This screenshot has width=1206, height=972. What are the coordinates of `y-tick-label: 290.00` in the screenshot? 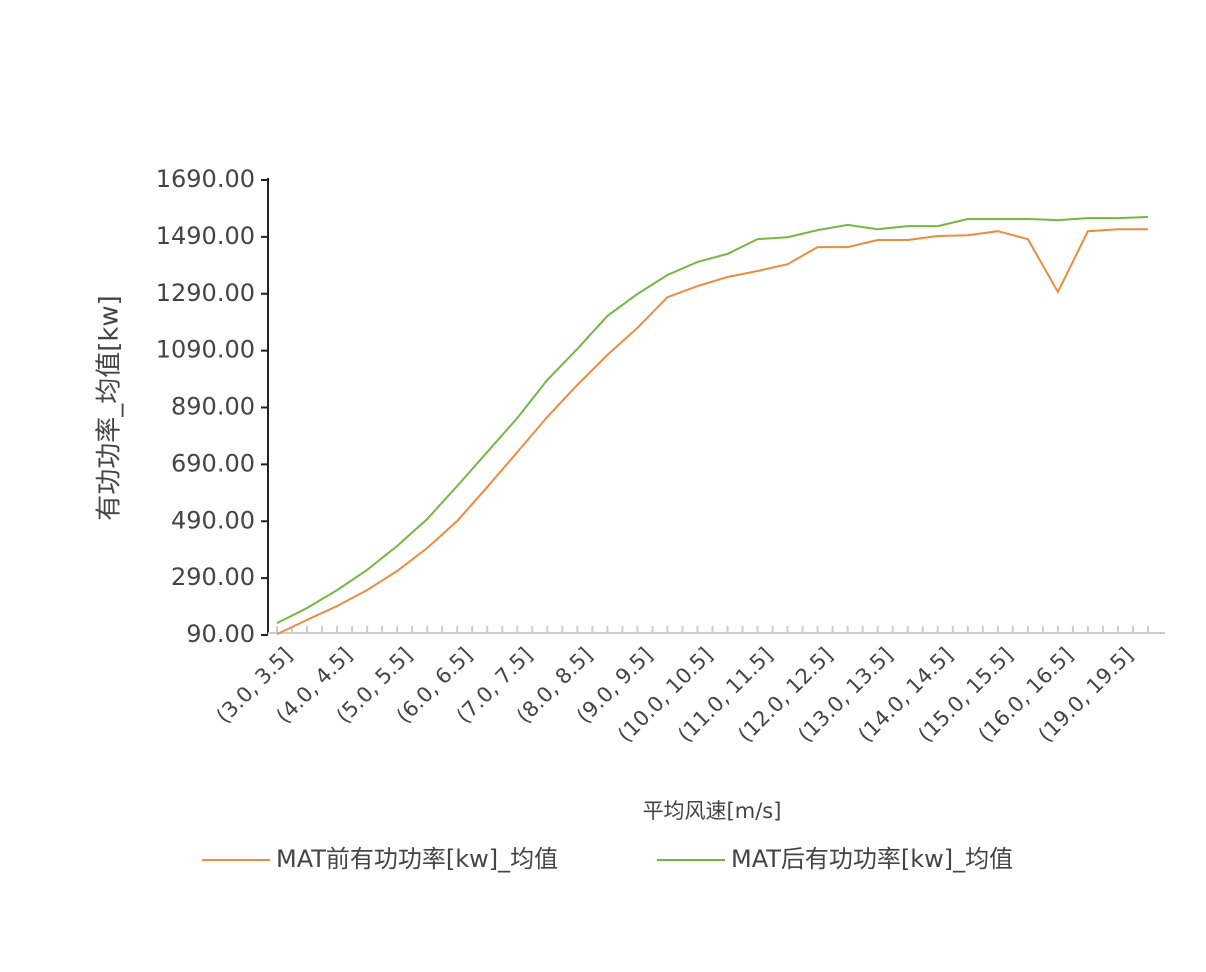 It's located at (213, 577).